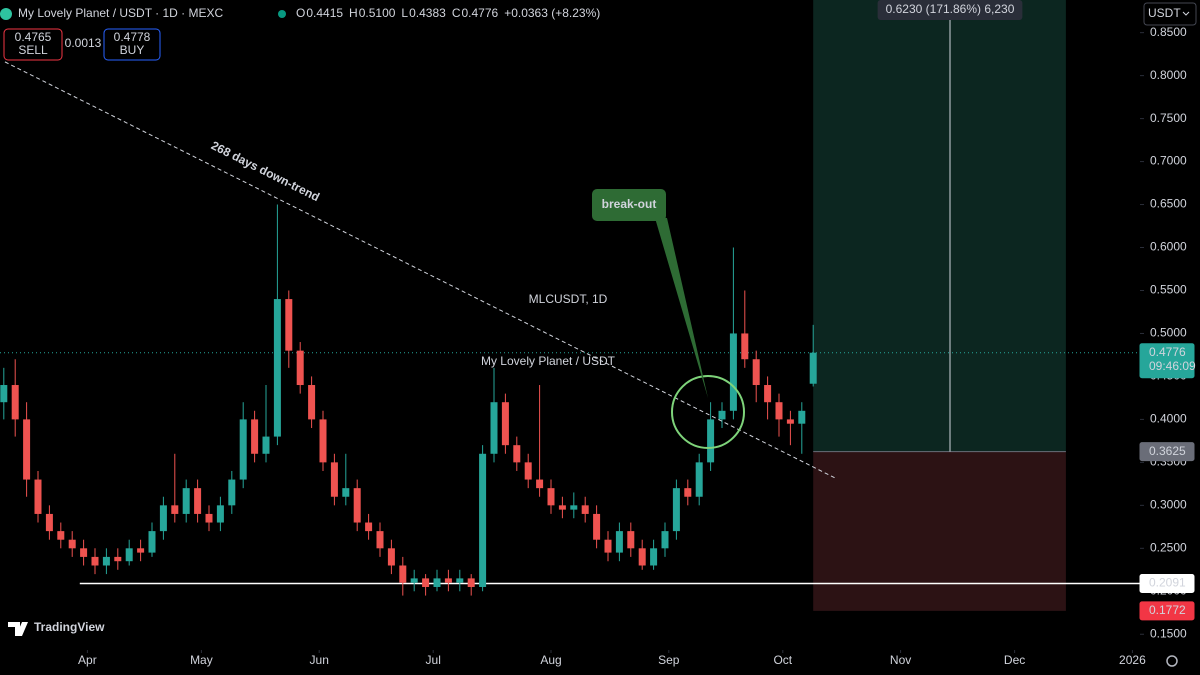 The height and width of the screenshot is (675, 1200). What do you see at coordinates (1167, 352) in the screenshot?
I see `last-price: 0.4776` at bounding box center [1167, 352].